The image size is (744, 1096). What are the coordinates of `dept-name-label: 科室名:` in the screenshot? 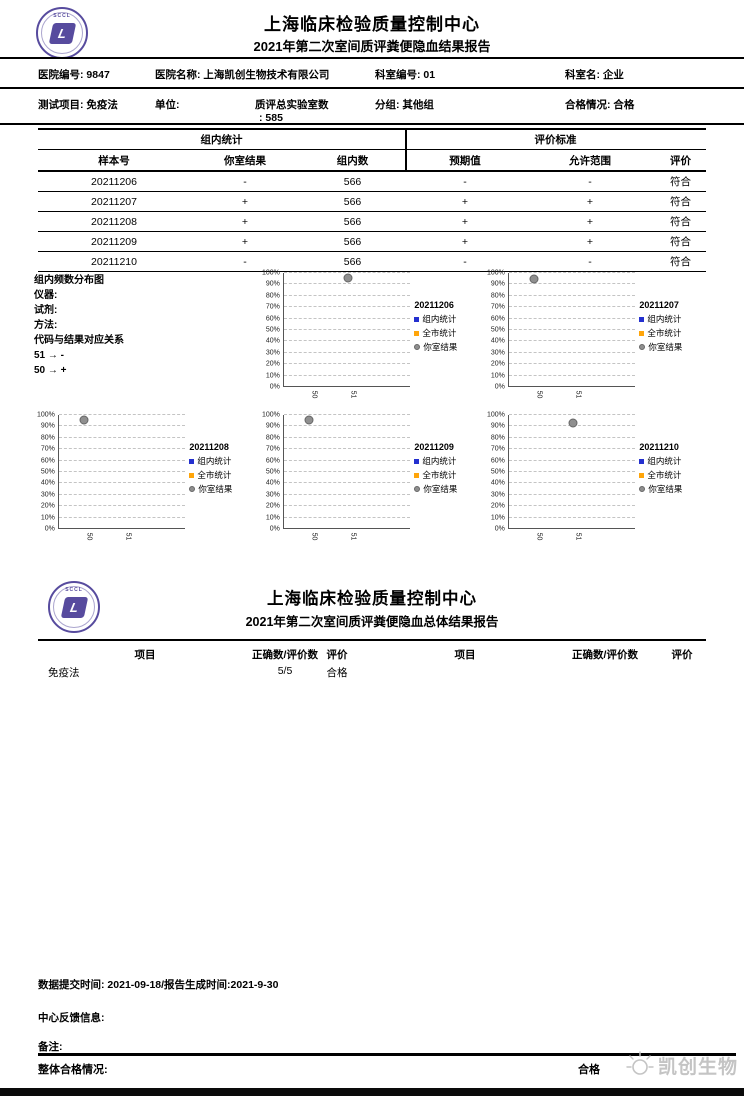 It's located at (582, 75).